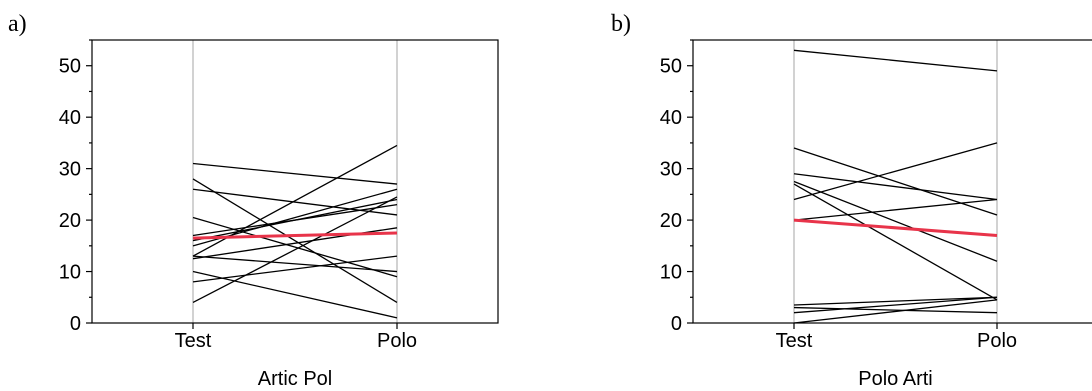 This screenshot has height=391, width=1092. I want to click on x-axis-label: Artic Pol, so click(295, 379).